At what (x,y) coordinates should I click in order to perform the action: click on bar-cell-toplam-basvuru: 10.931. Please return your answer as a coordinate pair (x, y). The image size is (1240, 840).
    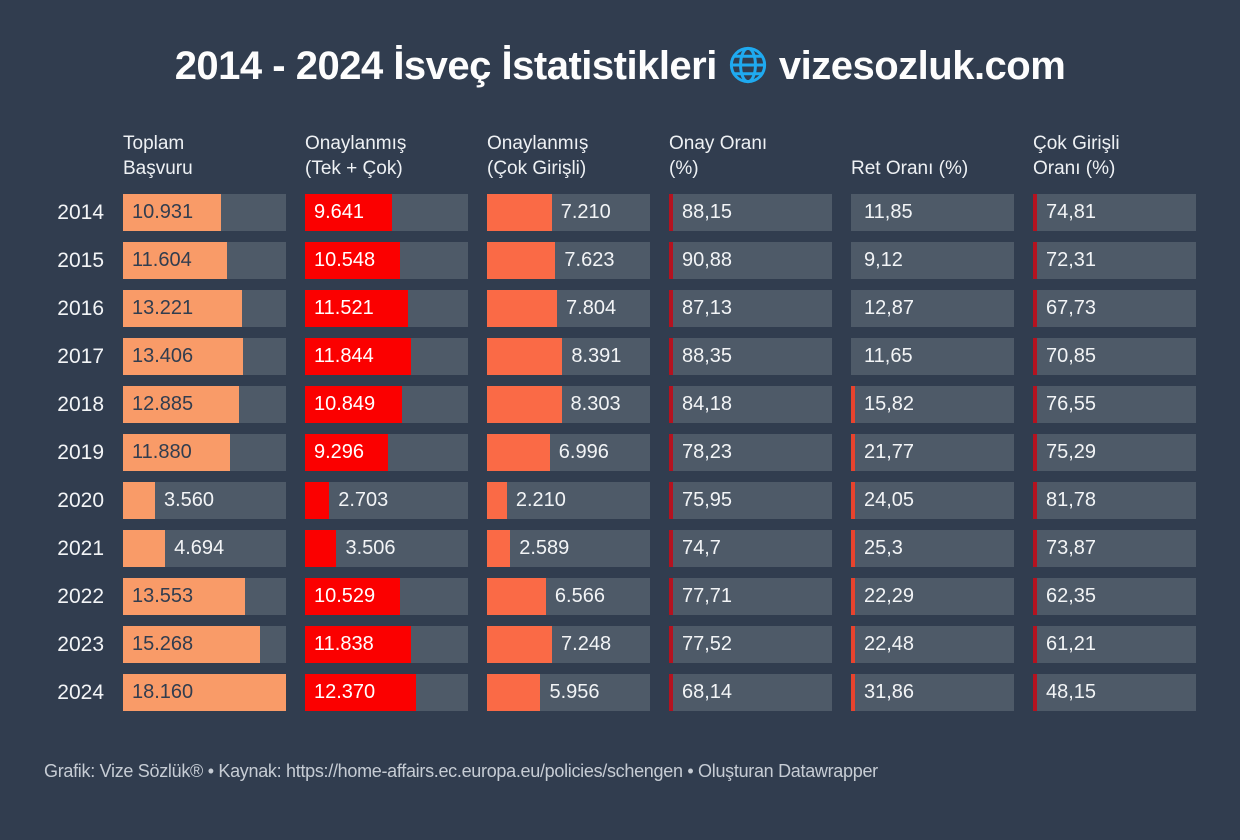
    Looking at the image, I should click on (204, 212).